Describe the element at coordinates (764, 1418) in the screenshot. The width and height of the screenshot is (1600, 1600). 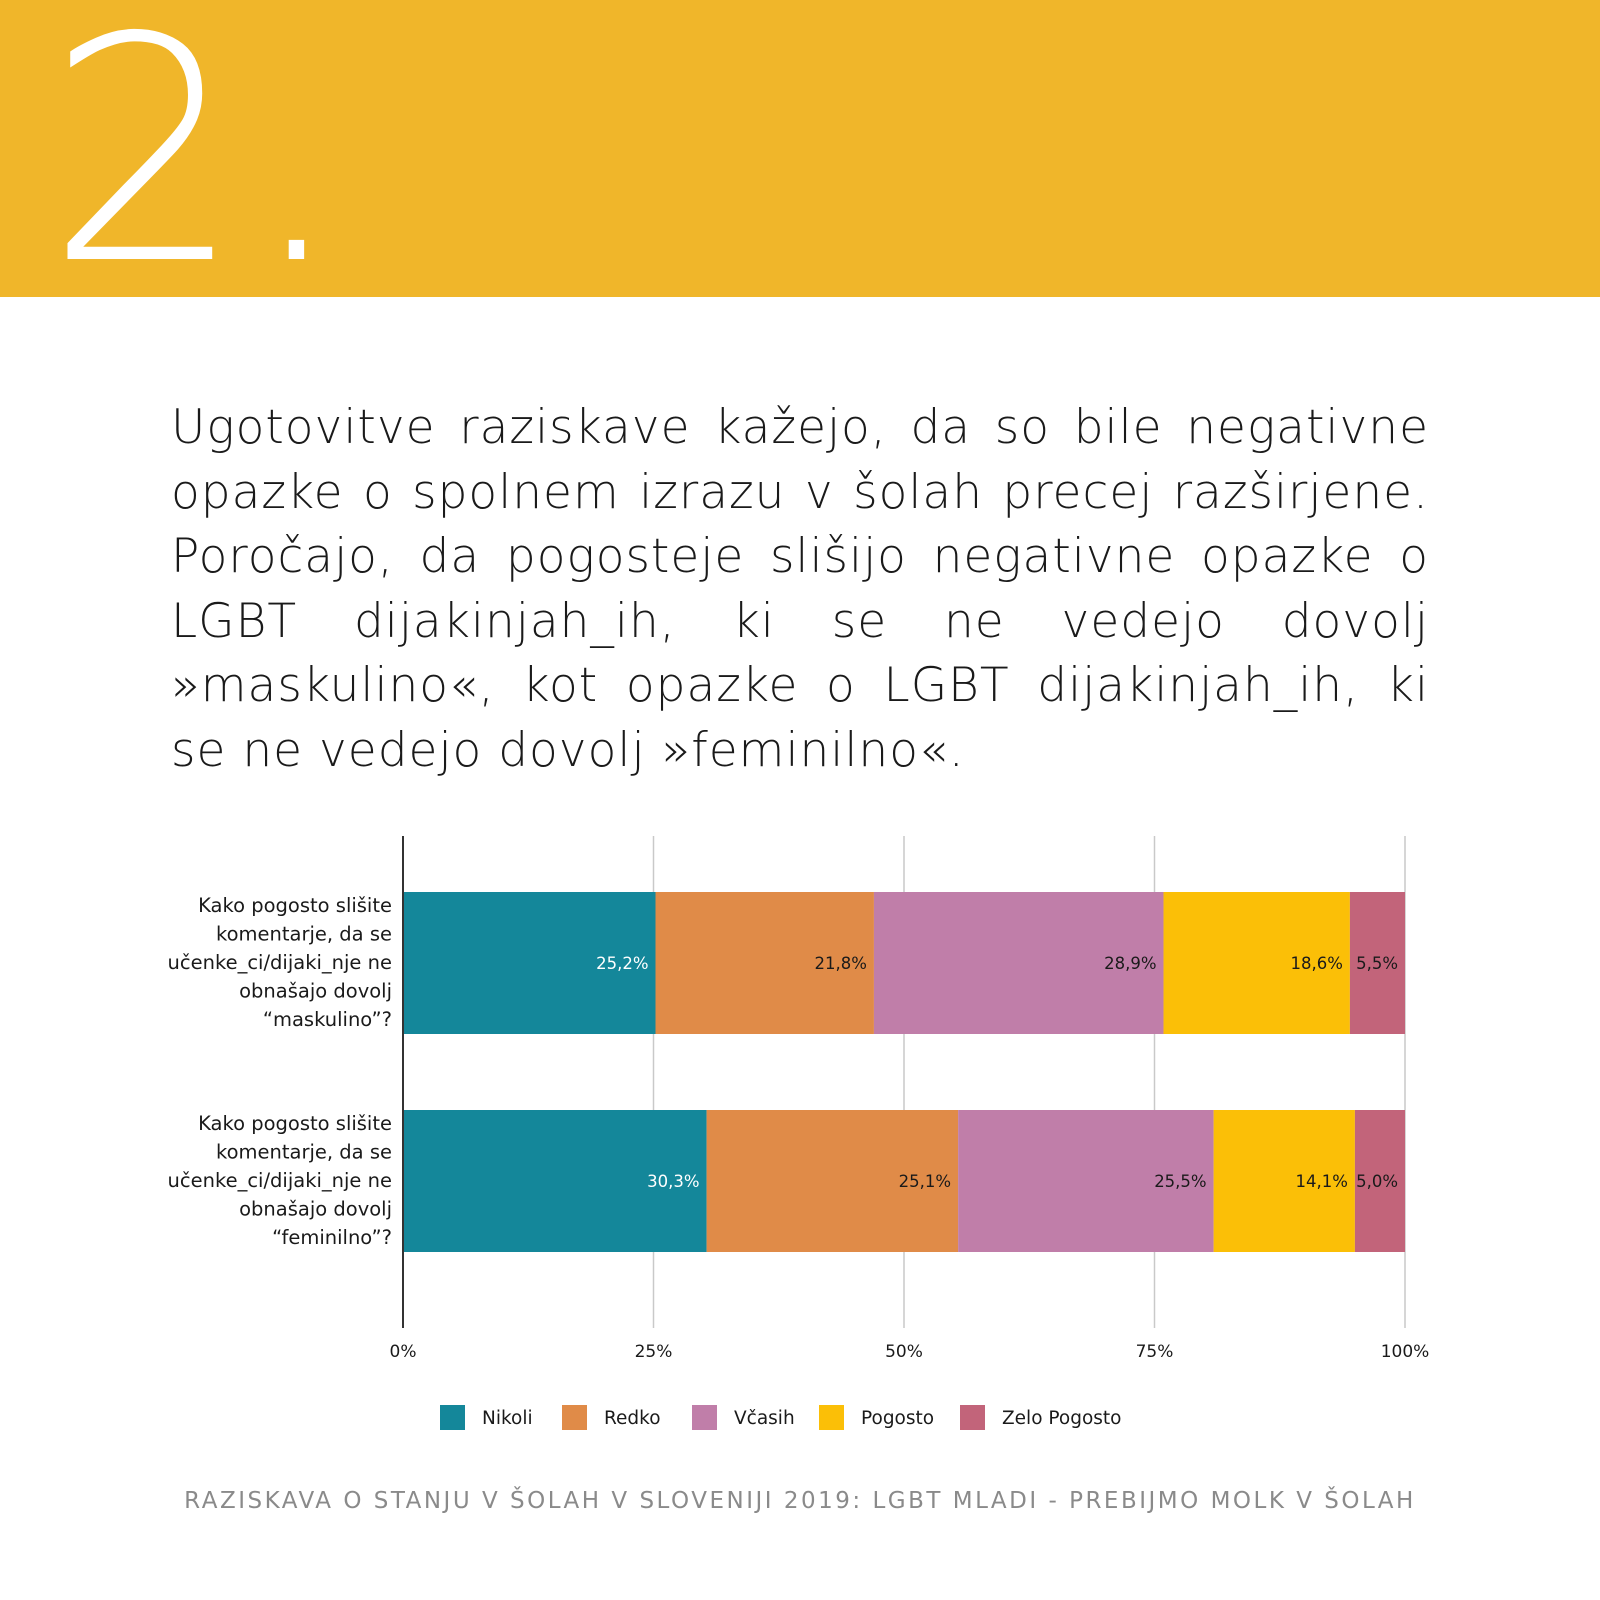
I see `legend-label-včasih: Včasih` at that location.